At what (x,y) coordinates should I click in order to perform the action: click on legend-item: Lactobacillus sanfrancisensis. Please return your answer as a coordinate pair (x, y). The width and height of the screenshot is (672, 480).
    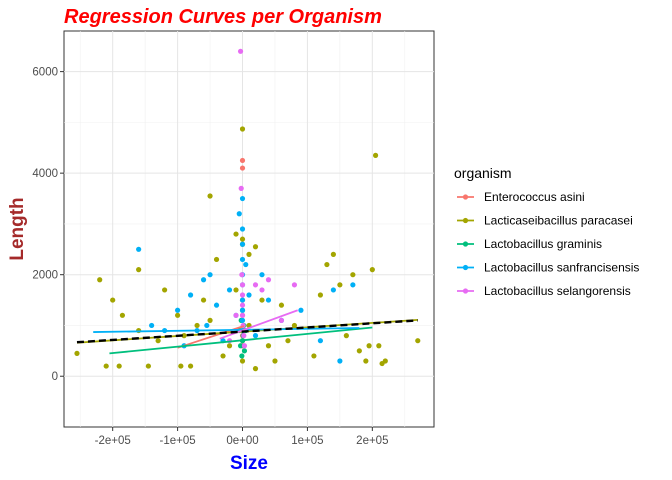
    Looking at the image, I should click on (548, 268).